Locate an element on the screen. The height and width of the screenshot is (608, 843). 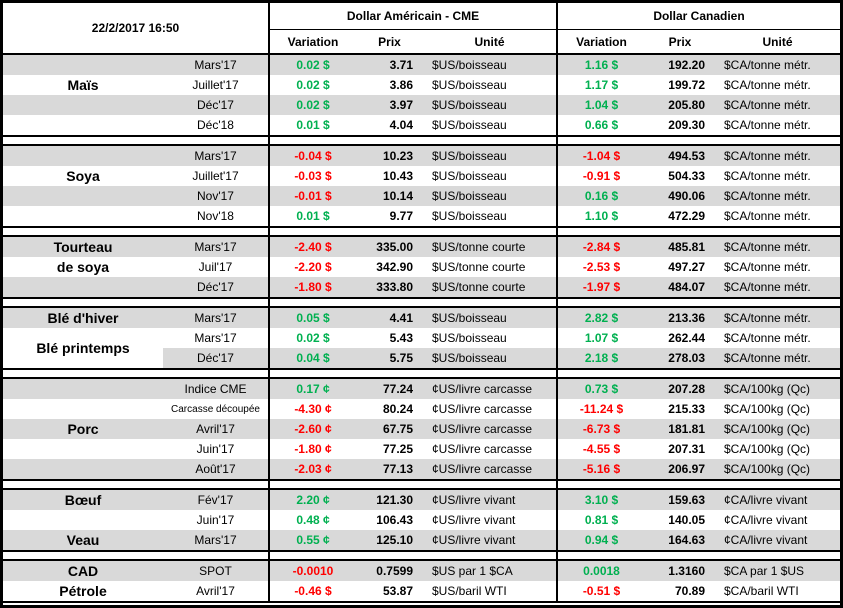
variation-us-value: -0.04 $ is located at coordinates (312, 156).